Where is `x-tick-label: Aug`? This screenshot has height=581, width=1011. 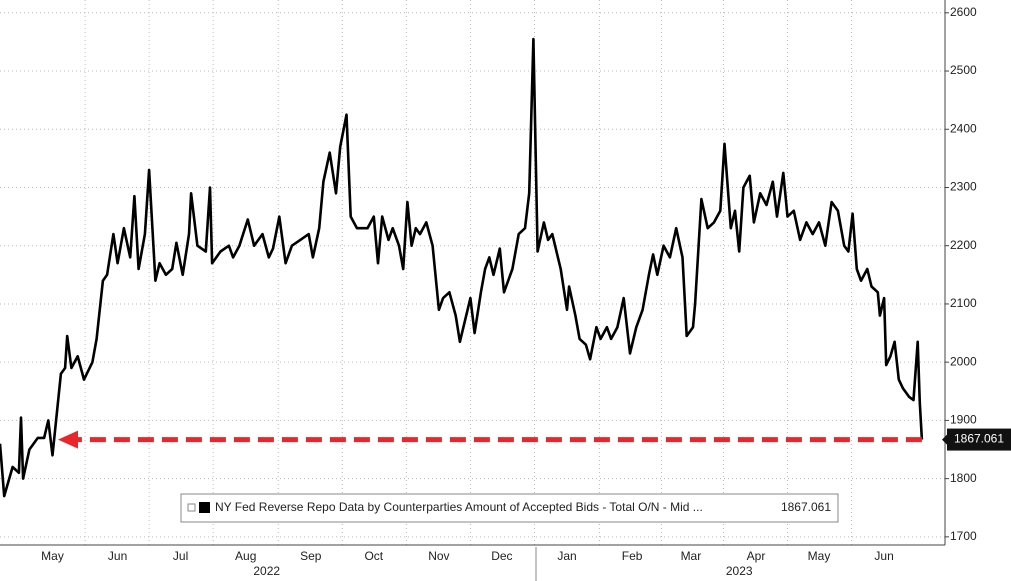 x-tick-label: Aug is located at coordinates (245, 556).